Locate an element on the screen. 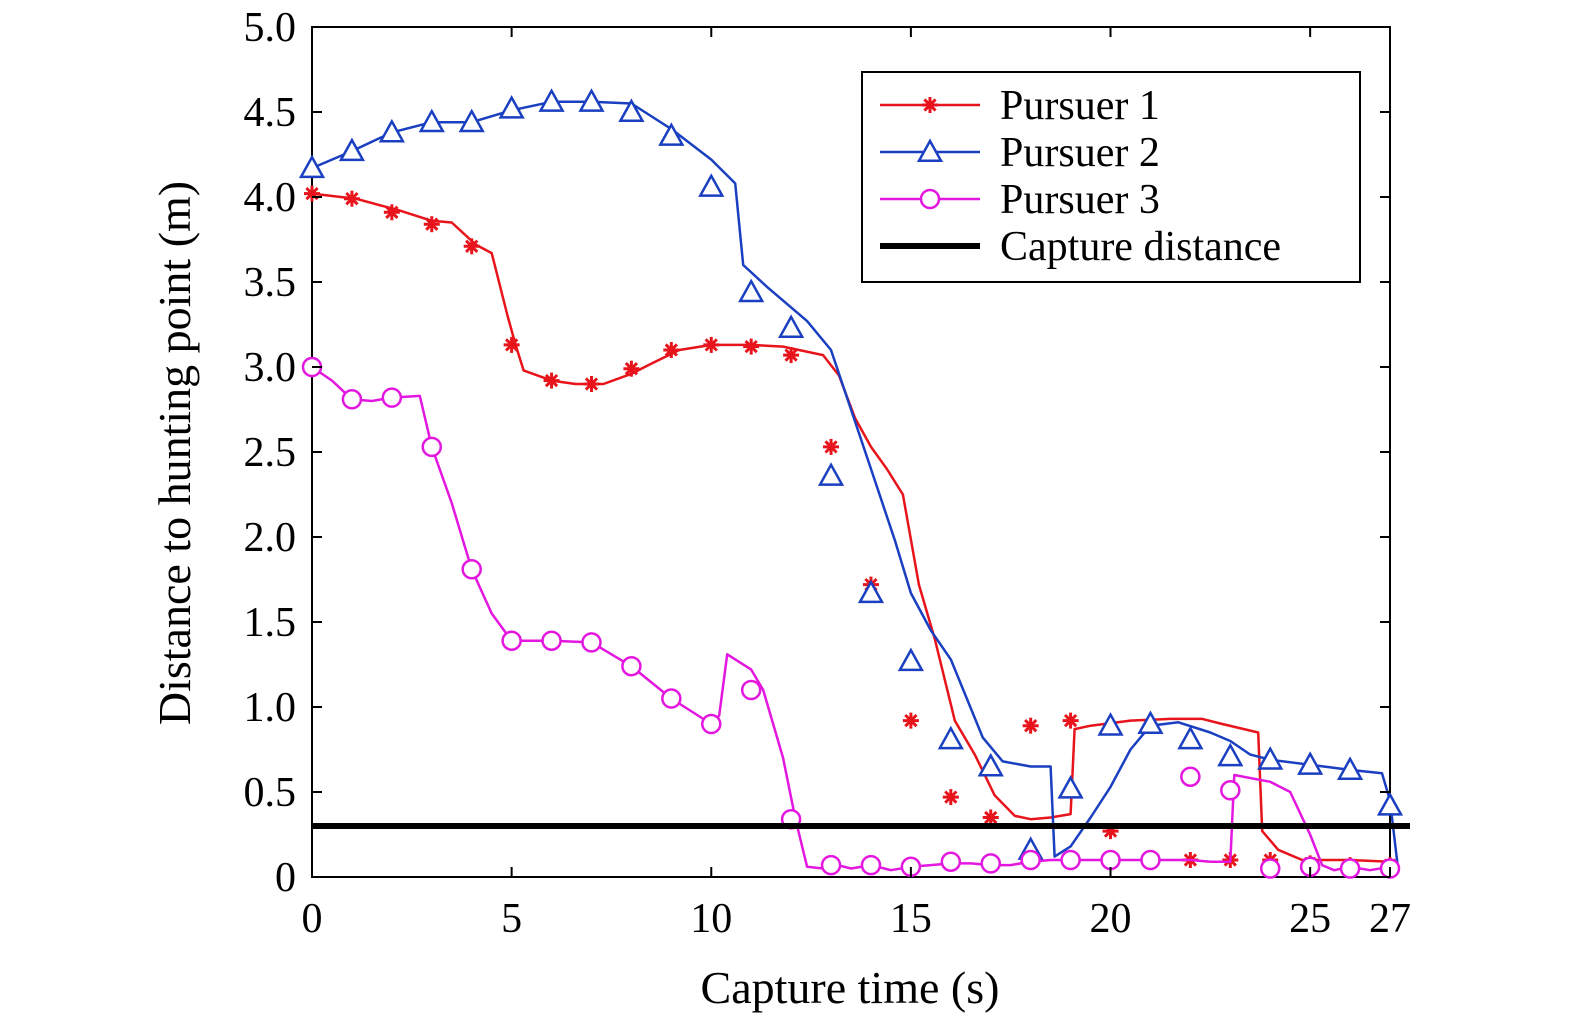  y-tick-label: 1.0 is located at coordinates (270, 708).